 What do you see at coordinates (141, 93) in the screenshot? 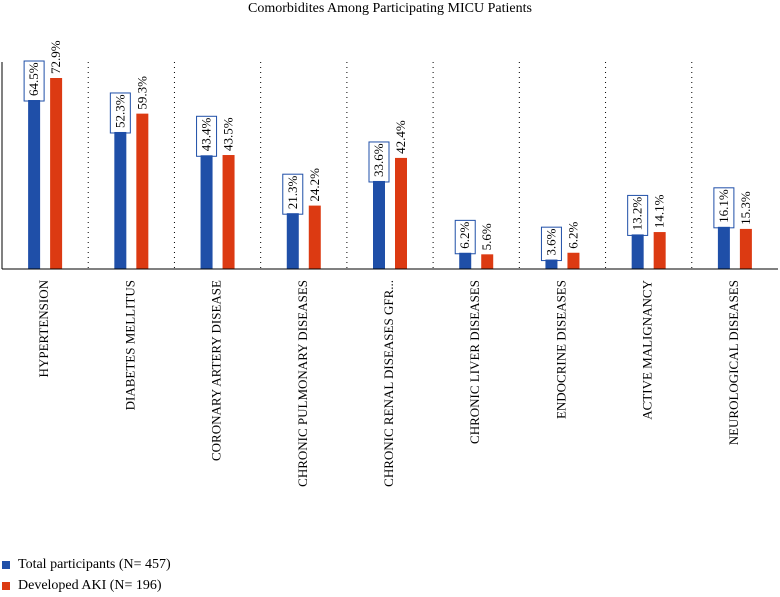
I see `data-label-aki: 59.3%` at bounding box center [141, 93].